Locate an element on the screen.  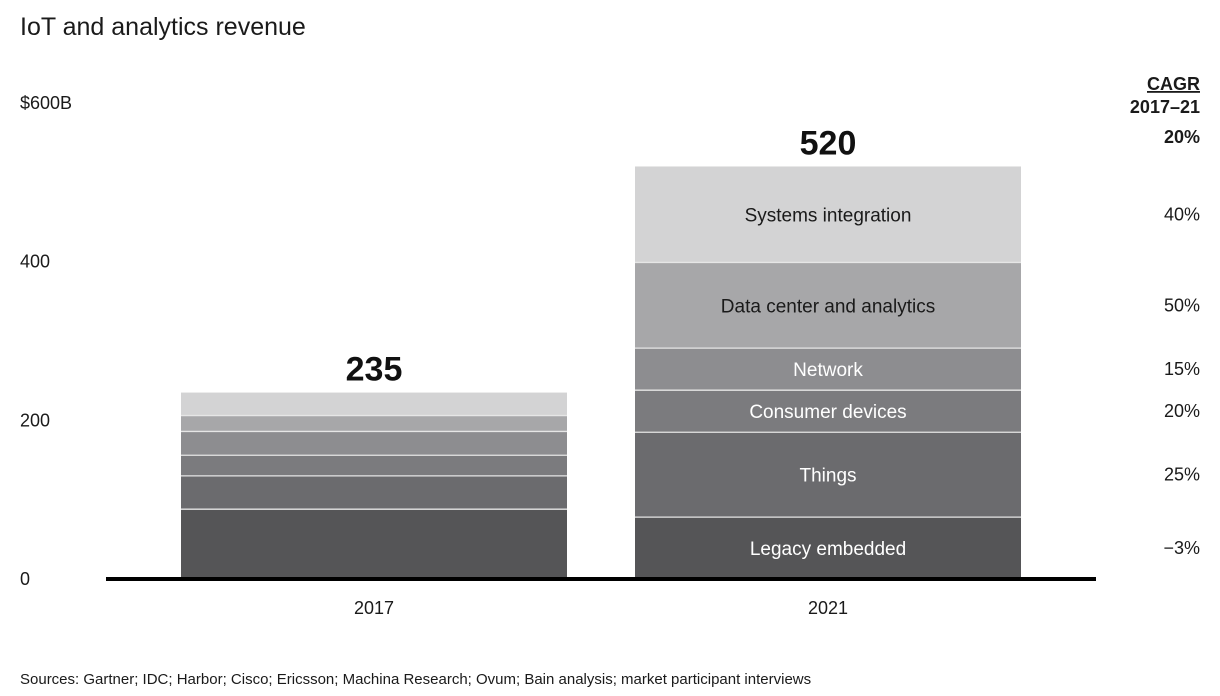
x-tick-label: 2017 is located at coordinates (374, 608).